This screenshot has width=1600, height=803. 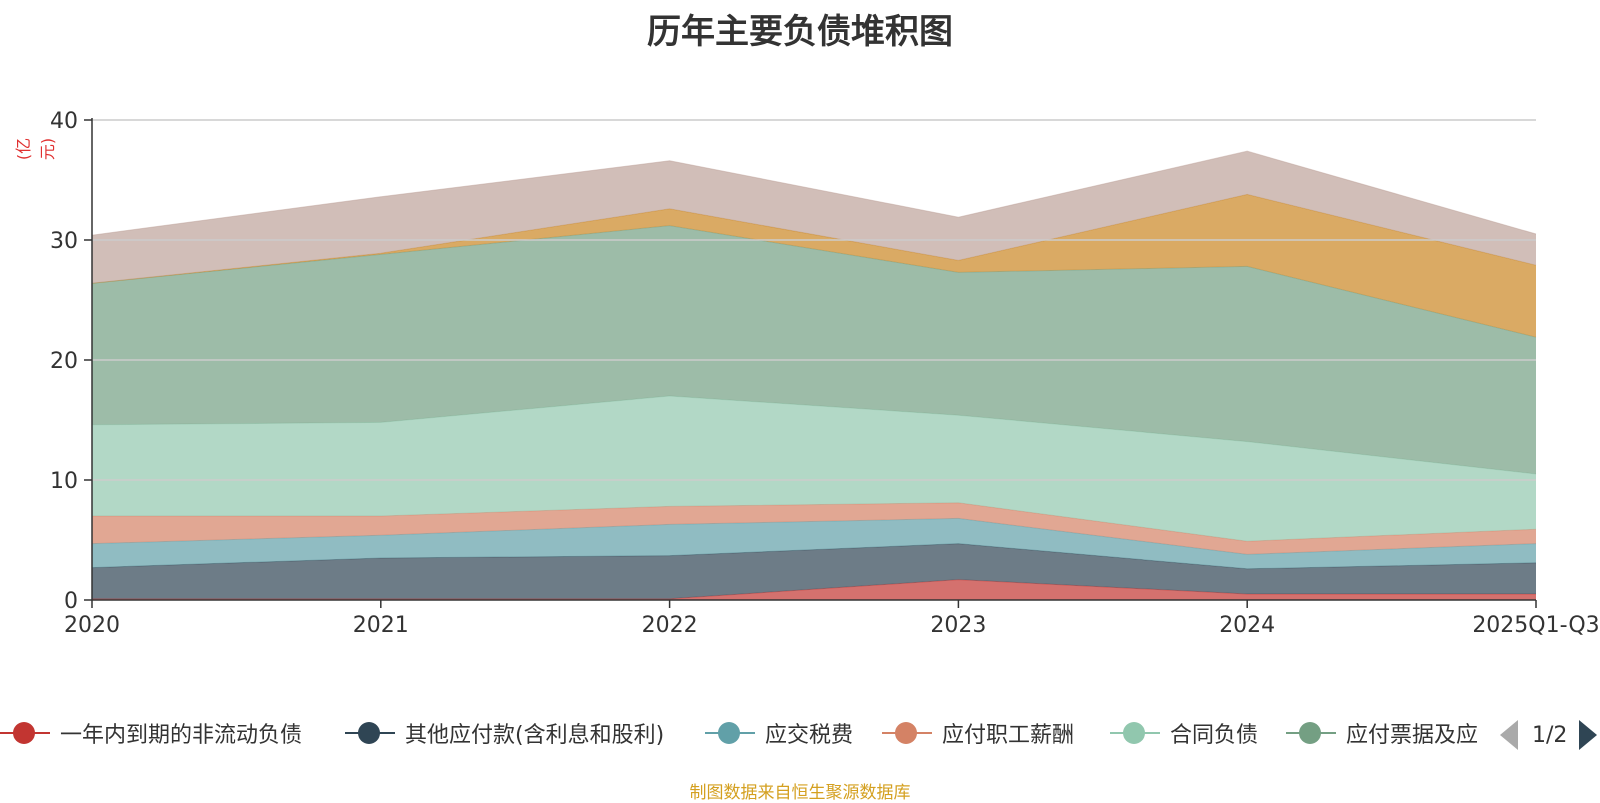 I want to click on legend-item-other-payables: 其他应付款(含利息和股利), so click(x=504, y=733).